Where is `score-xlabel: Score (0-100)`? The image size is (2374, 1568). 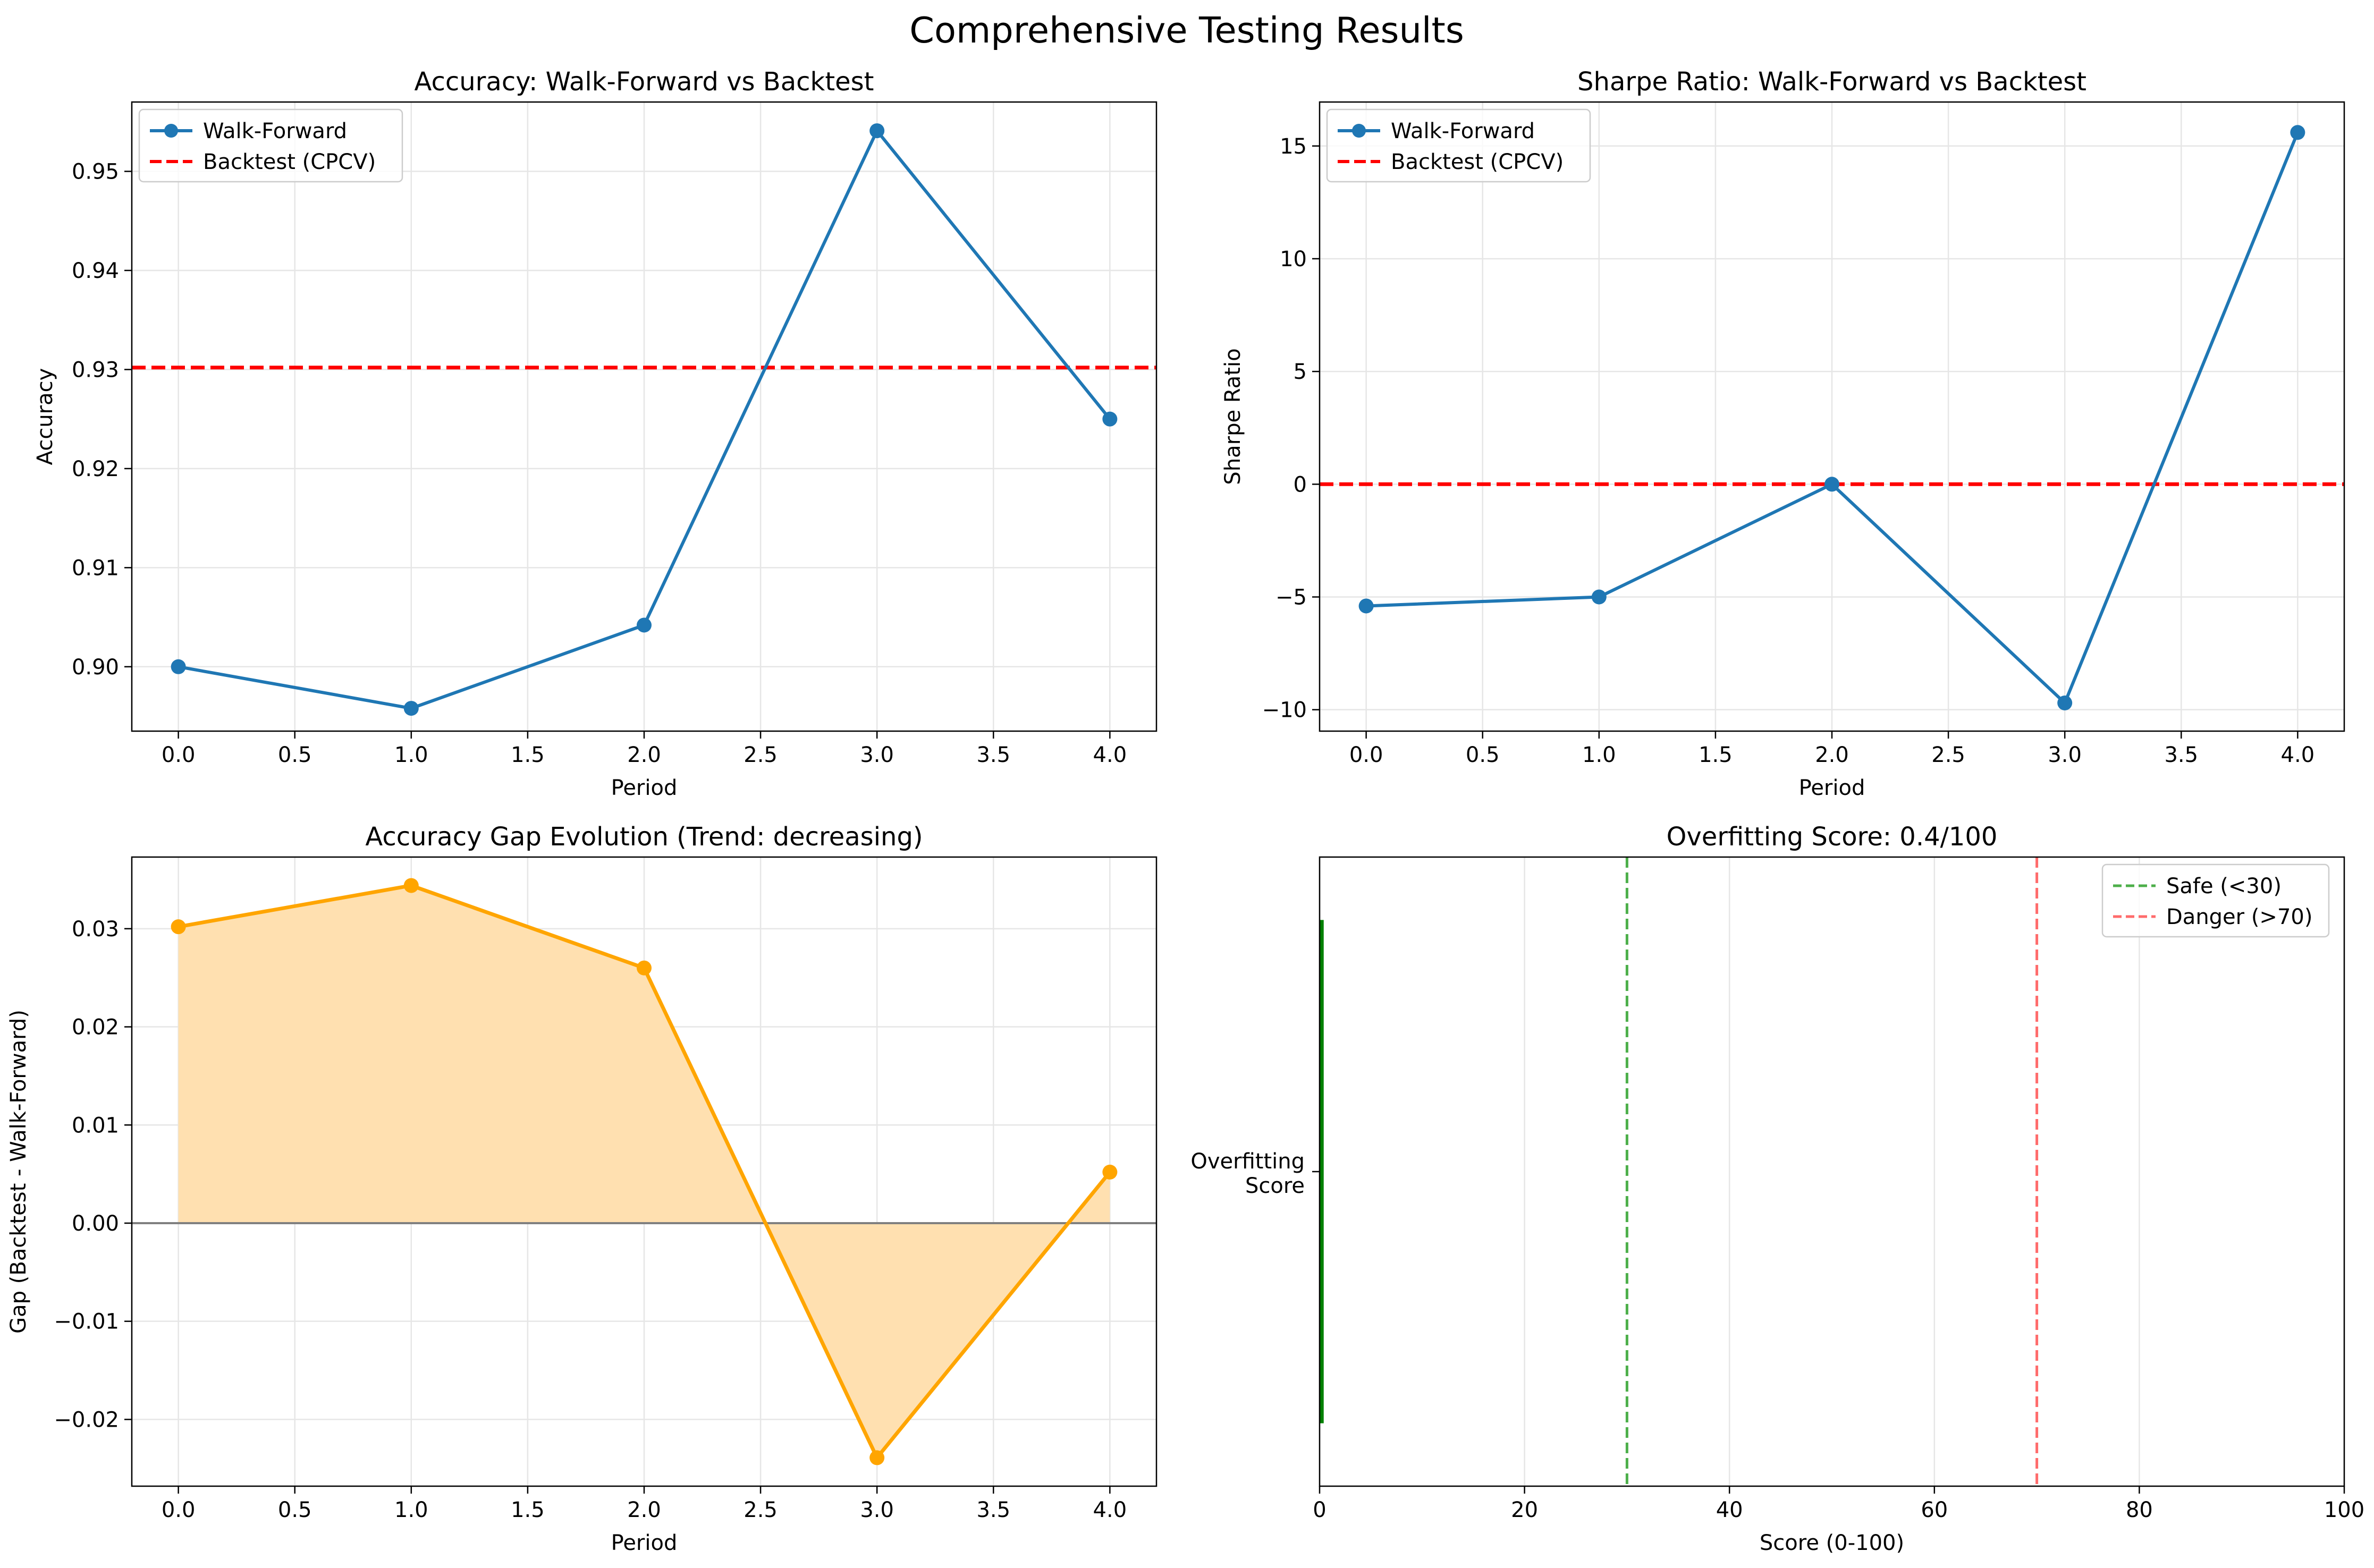 score-xlabel: Score (0-100) is located at coordinates (1832, 1543).